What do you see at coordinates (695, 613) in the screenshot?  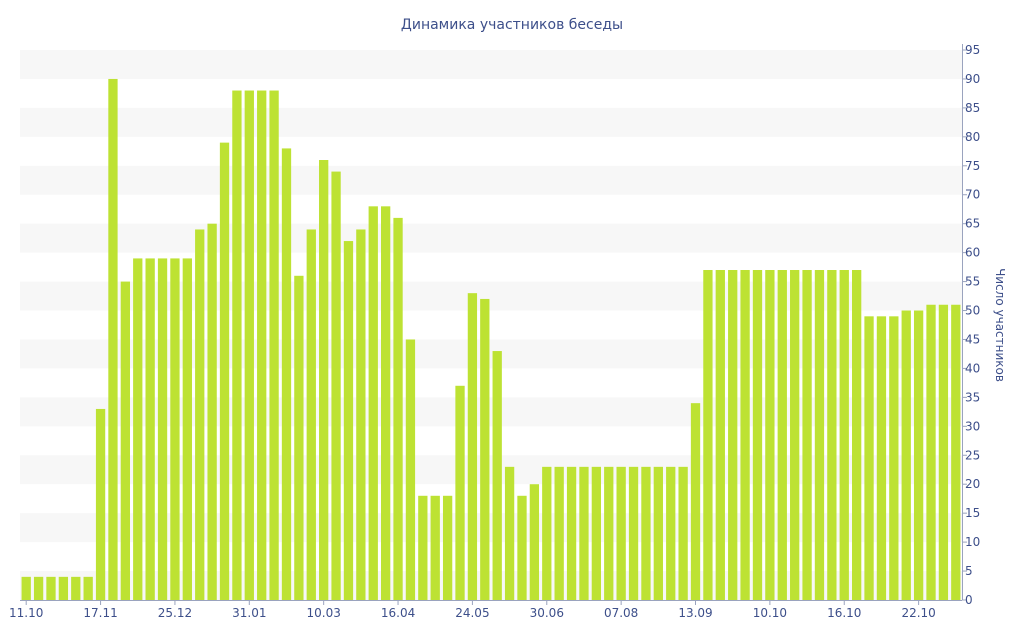 I see `x-tick-label: 13.09` at bounding box center [695, 613].